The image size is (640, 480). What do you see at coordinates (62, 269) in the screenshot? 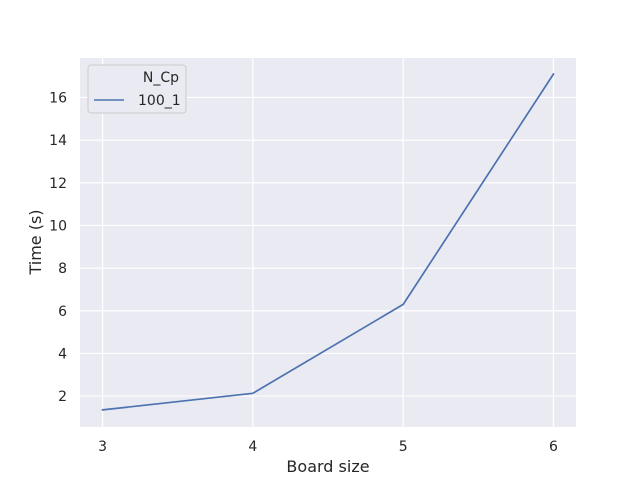
I see `y-tick-label: 8` at bounding box center [62, 269].